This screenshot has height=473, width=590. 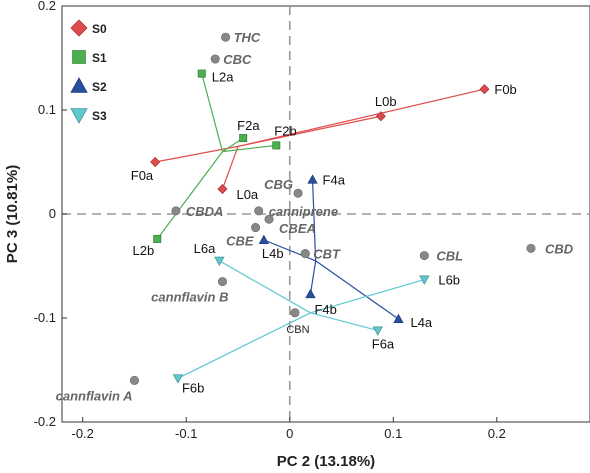 What do you see at coordinates (273, 253) in the screenshot?
I see `point-label-l4b: L4b` at bounding box center [273, 253].